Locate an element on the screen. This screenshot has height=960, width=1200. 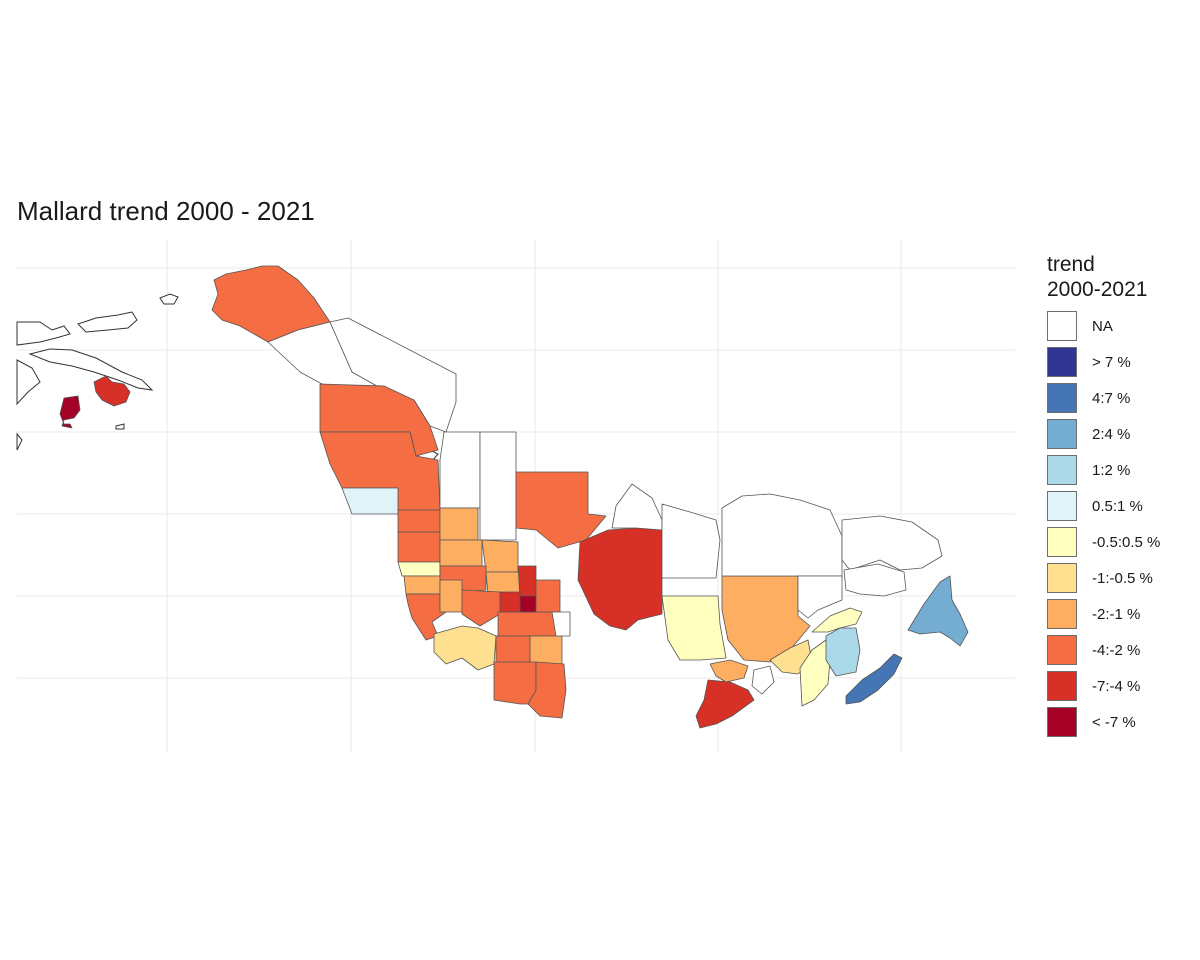
region-michigan is located at coordinates (729, 671).